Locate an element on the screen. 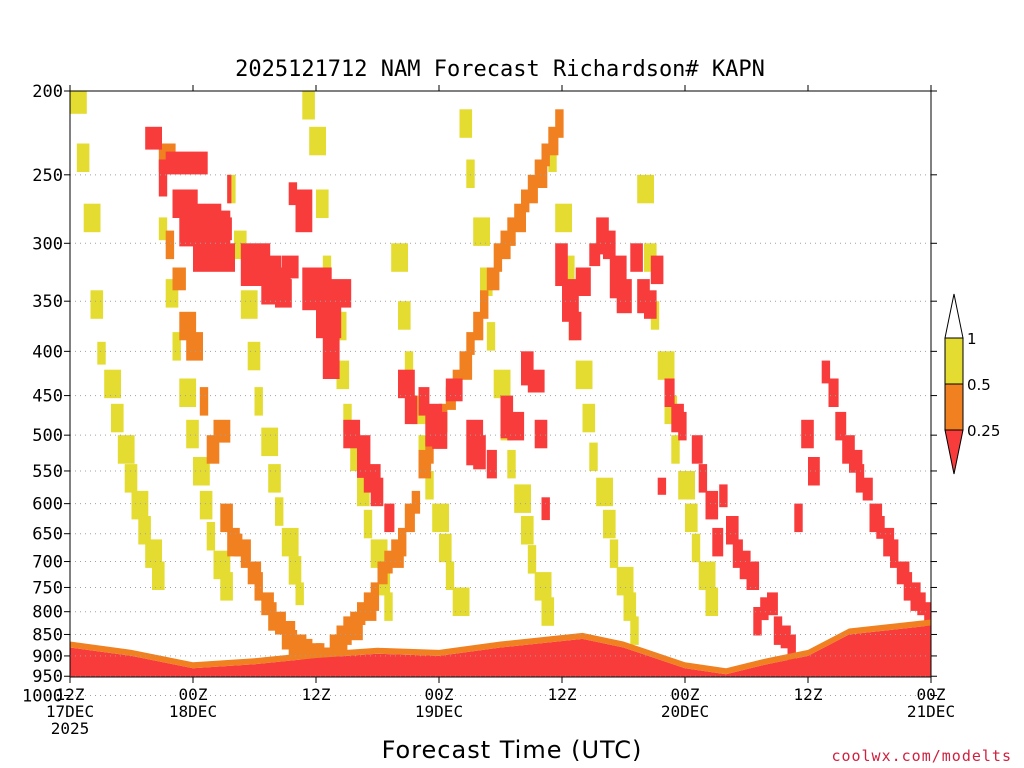 This screenshot has height=768, width=1024. x-tick-label: 20DEC is located at coordinates (685, 711).